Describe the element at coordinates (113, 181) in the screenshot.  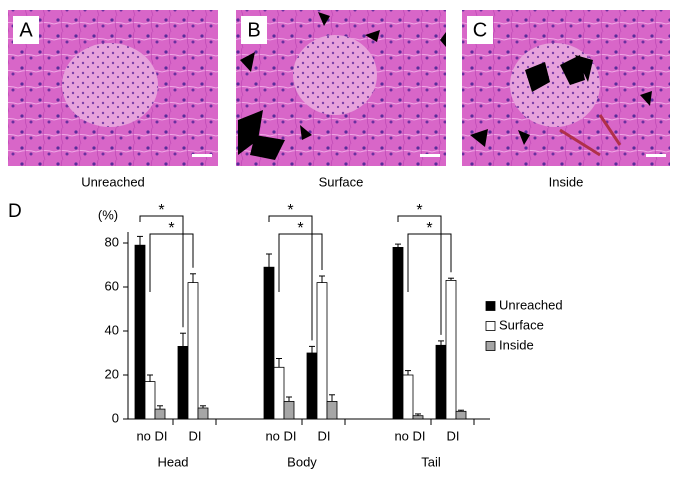
I see `panel-caption: Unreached` at that location.